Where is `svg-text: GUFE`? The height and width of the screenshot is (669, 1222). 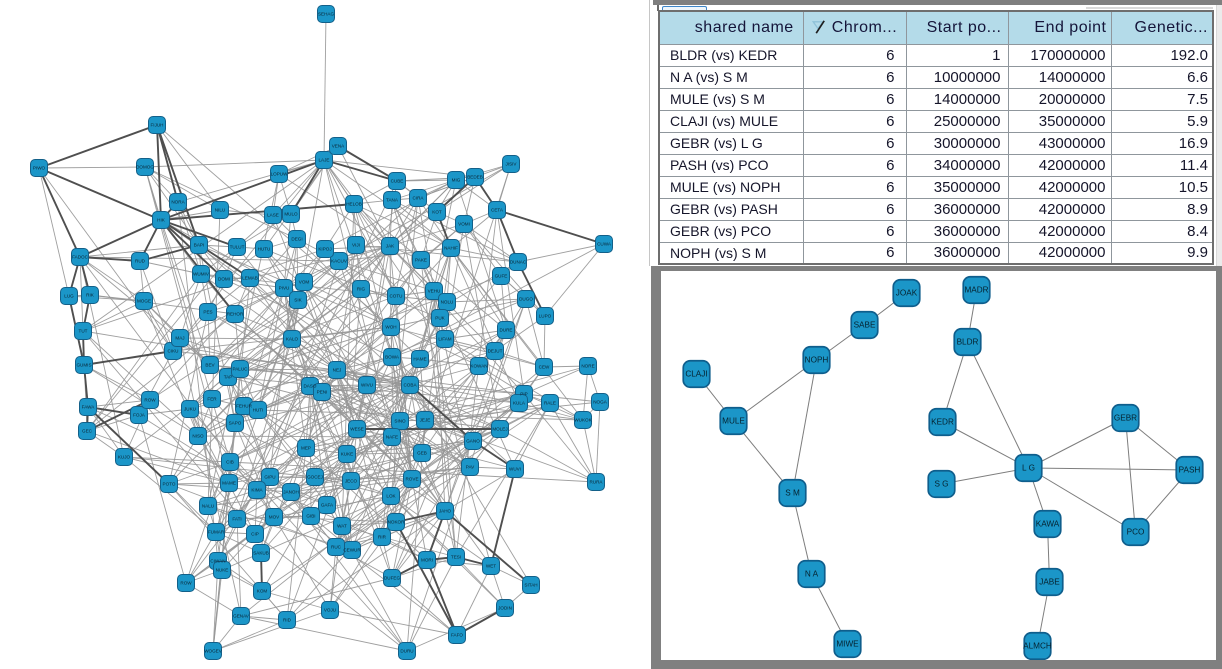 svg-text: GUFE is located at coordinates (501, 276).